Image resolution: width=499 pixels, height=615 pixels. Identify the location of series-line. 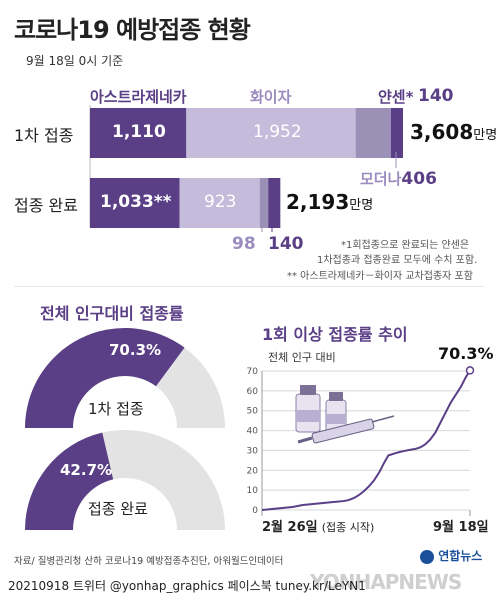
(366, 440).